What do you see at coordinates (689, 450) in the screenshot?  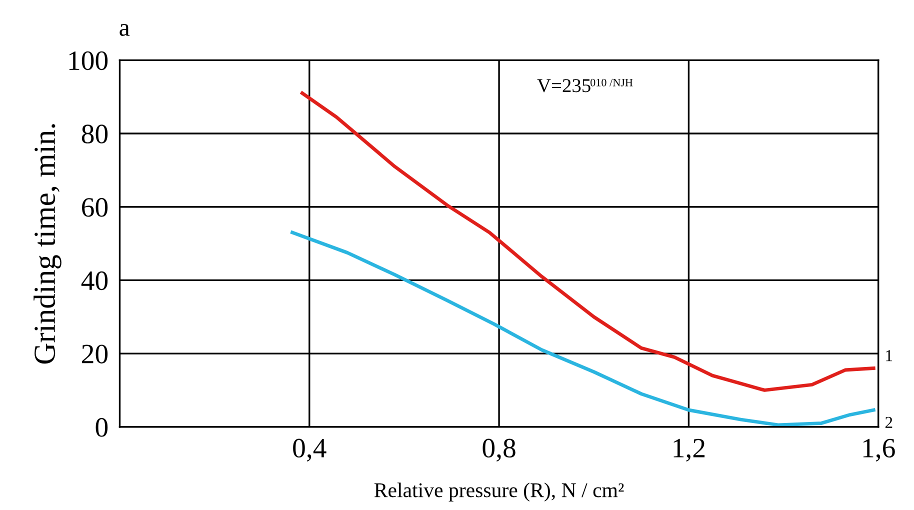 I see `x-tick-label: 1,2` at bounding box center [689, 450].